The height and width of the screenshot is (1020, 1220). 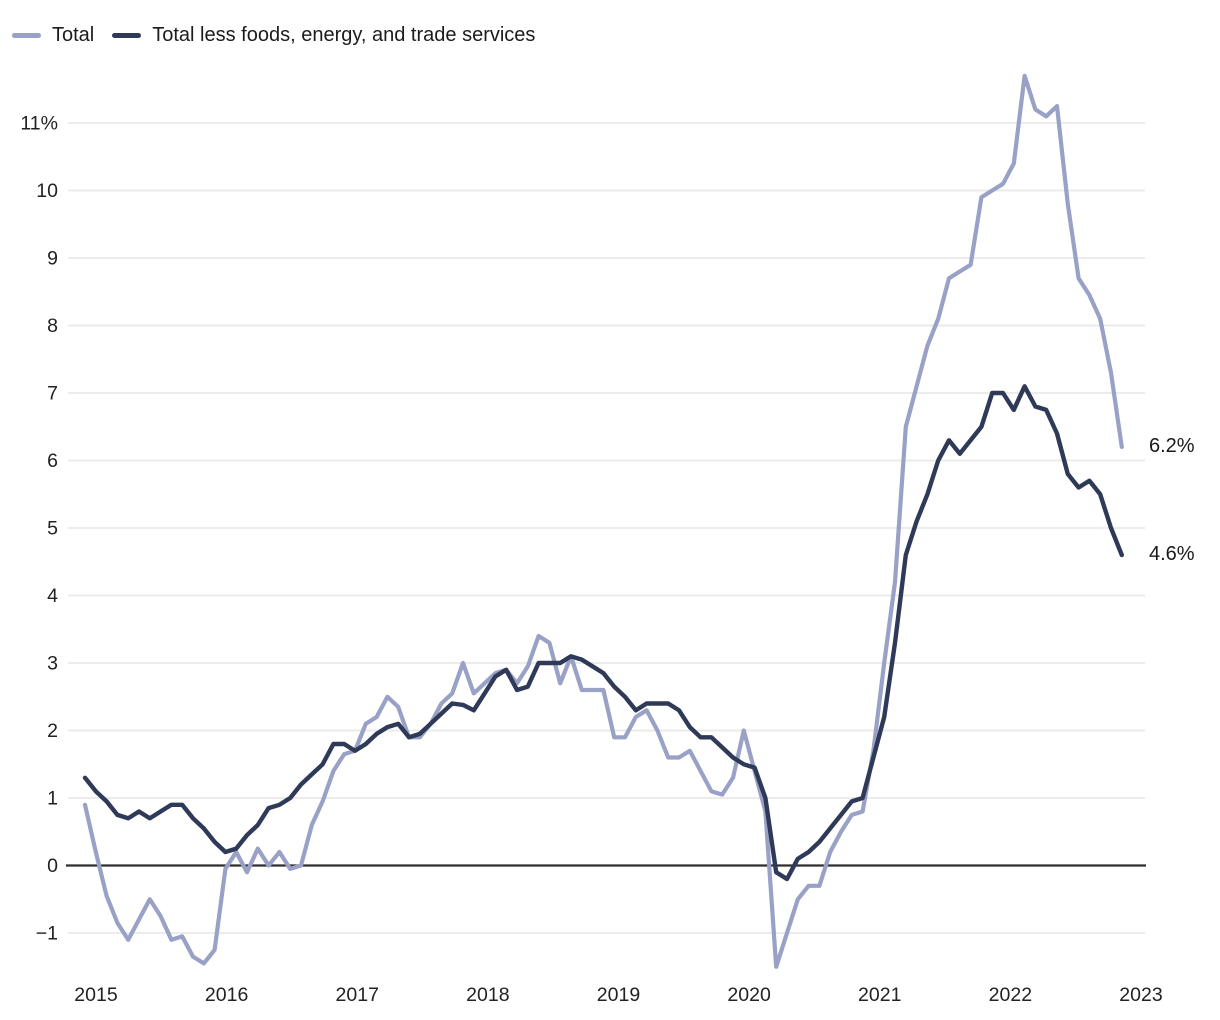 I want to click on y-tick-label: 10, so click(x=47, y=191).